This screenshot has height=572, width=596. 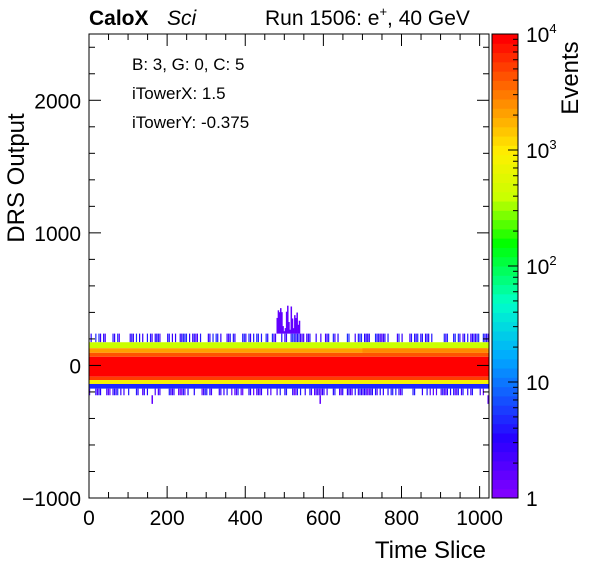 I want to click on x-tick-label: 600, so click(x=323, y=518).